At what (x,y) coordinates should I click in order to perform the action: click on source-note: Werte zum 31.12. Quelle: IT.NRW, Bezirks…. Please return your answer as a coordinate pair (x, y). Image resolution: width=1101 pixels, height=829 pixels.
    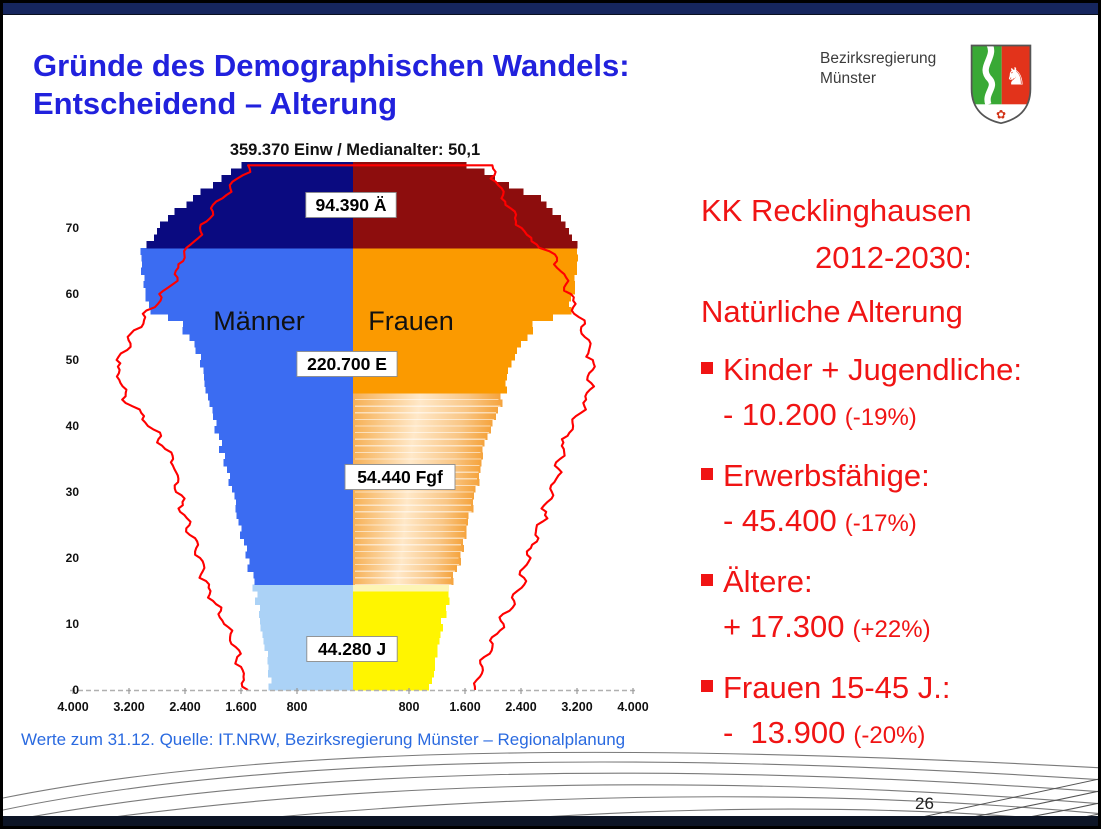
    Looking at the image, I should click on (323, 739).